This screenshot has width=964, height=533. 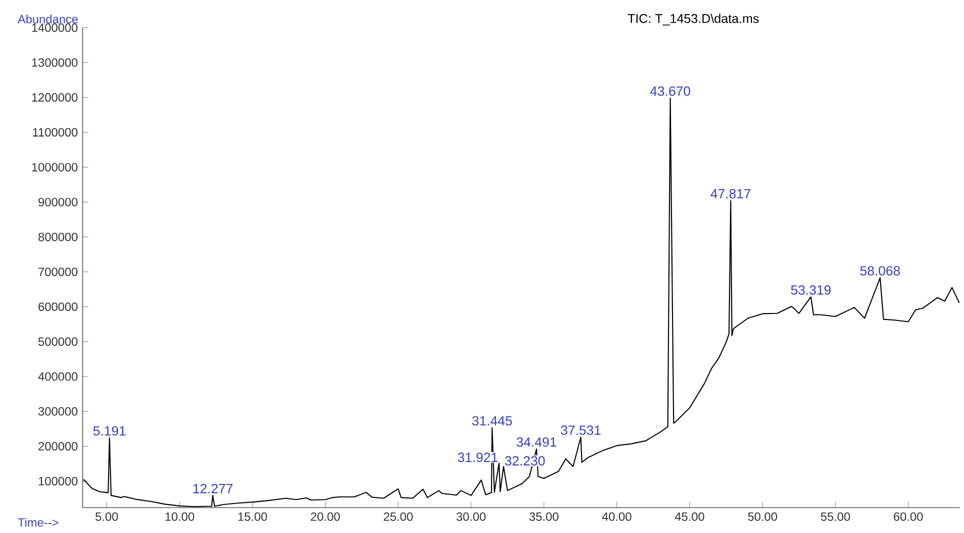 What do you see at coordinates (107, 516) in the screenshot?
I see `x-tick-label: 5.00` at bounding box center [107, 516].